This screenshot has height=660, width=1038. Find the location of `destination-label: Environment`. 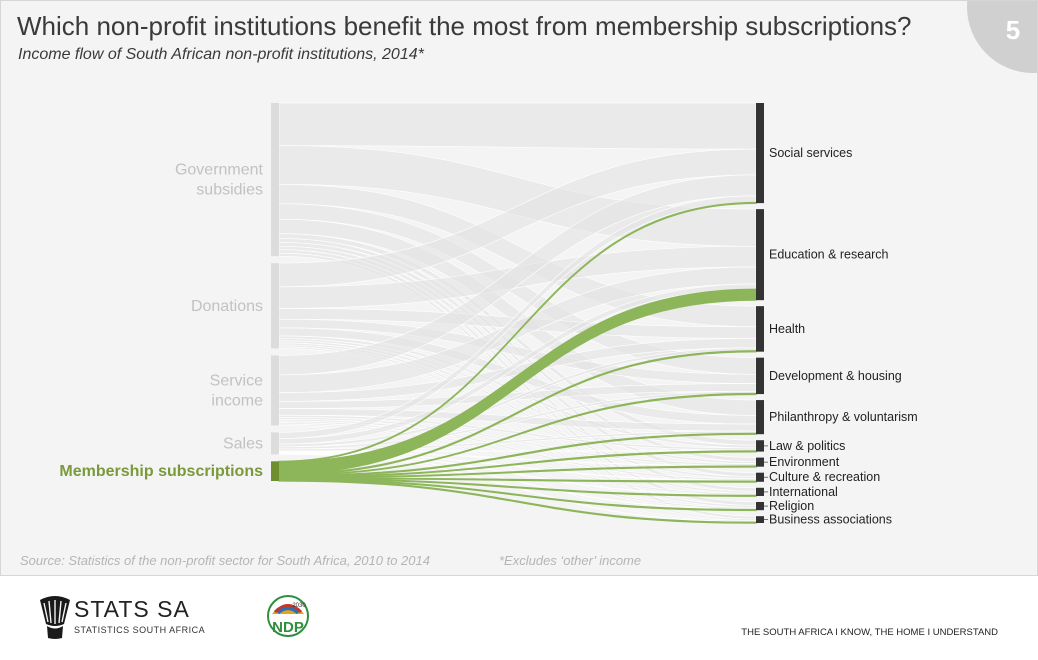

destination-label: Environment is located at coordinates (804, 462).